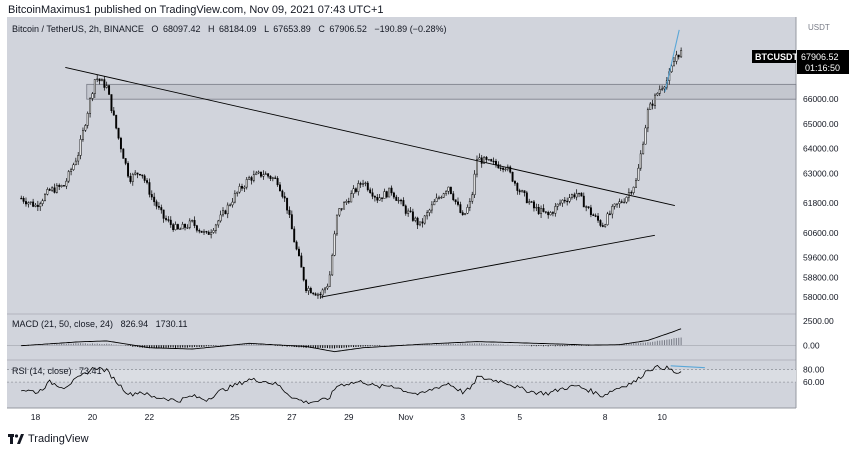  What do you see at coordinates (410, 29) in the screenshot?
I see `change-value: −190.89 (−0.28%)` at bounding box center [410, 29].